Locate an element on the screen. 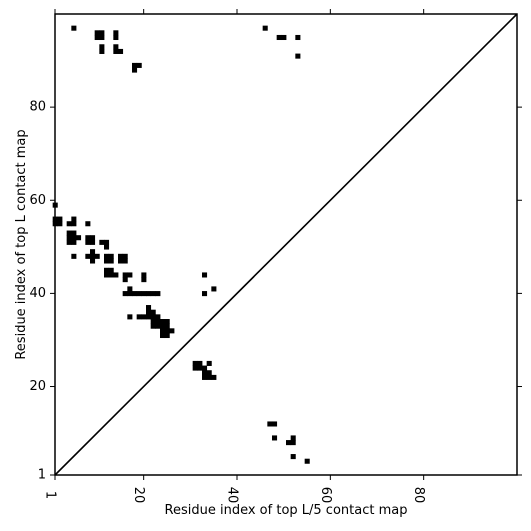 The image size is (531, 531). y-tick-label: 1 is located at coordinates (42, 475).